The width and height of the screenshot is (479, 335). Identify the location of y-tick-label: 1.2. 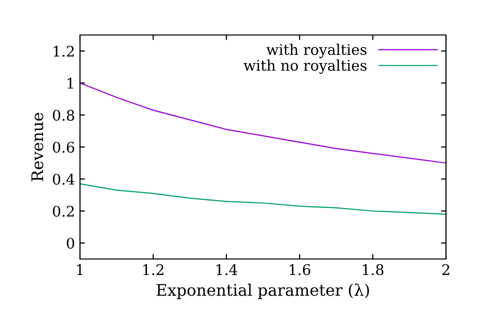
(64, 51).